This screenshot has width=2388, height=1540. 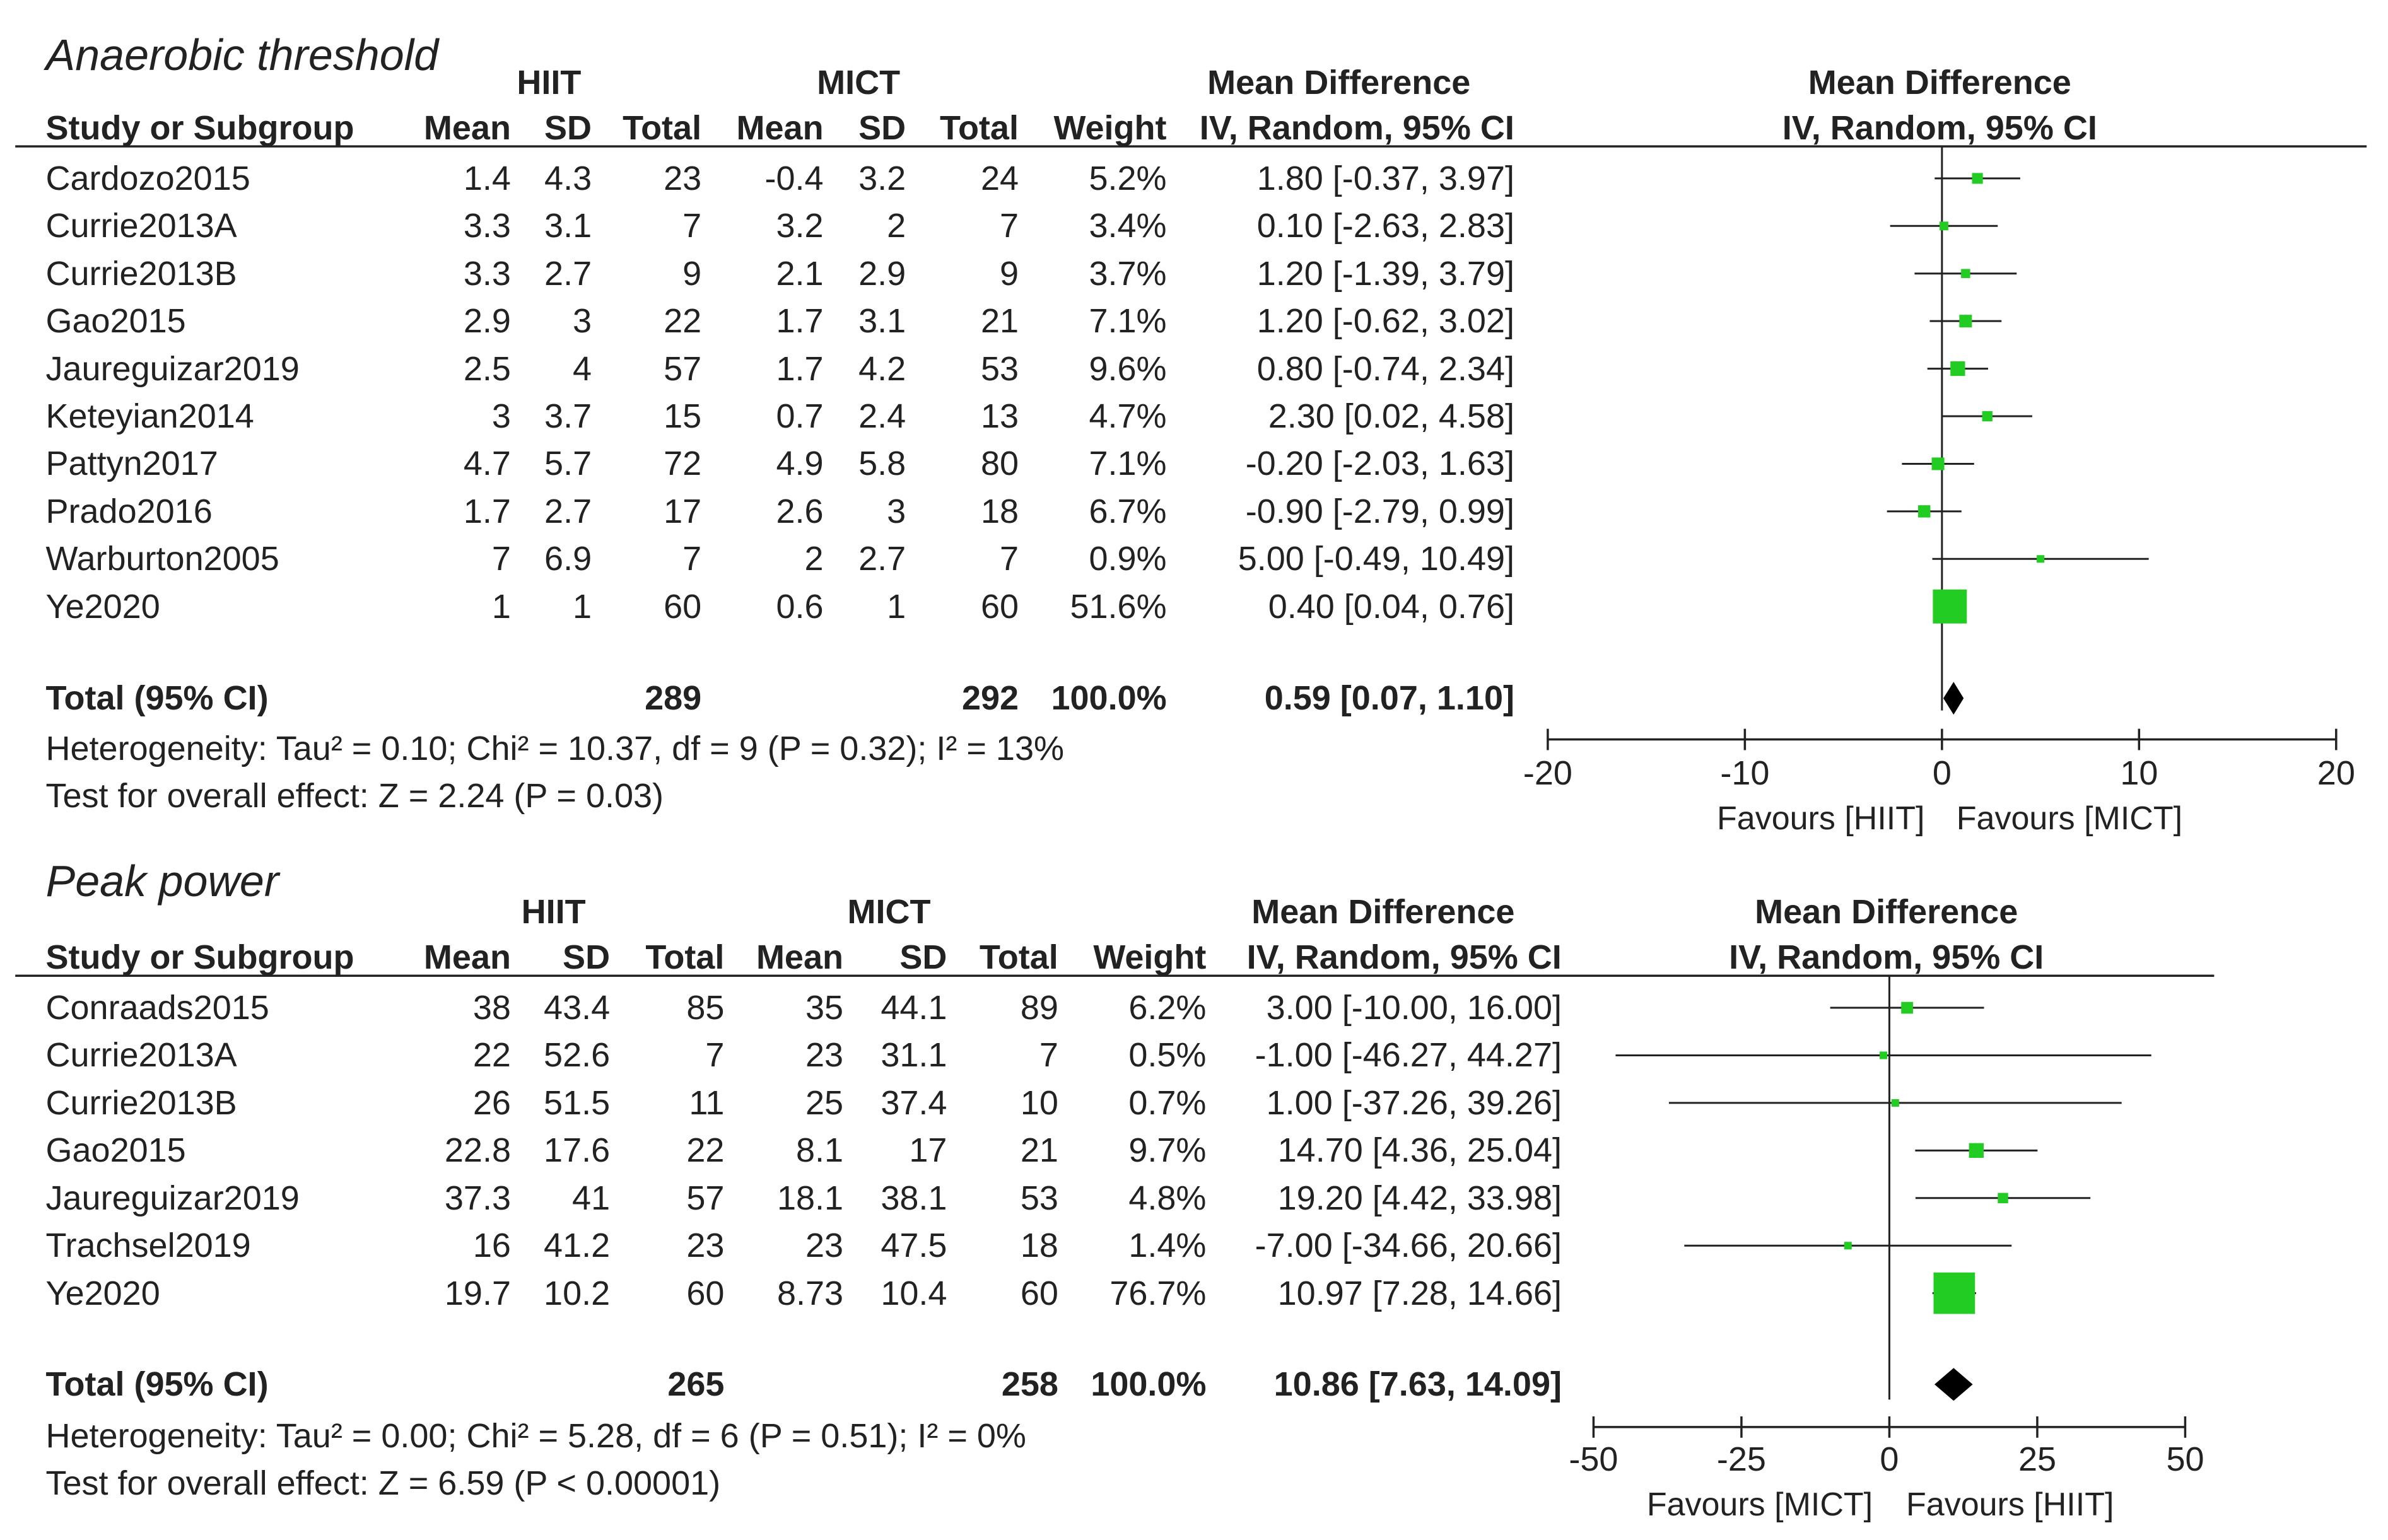 I want to click on at-favours-right: Favours [MICT], so click(x=2069, y=818).